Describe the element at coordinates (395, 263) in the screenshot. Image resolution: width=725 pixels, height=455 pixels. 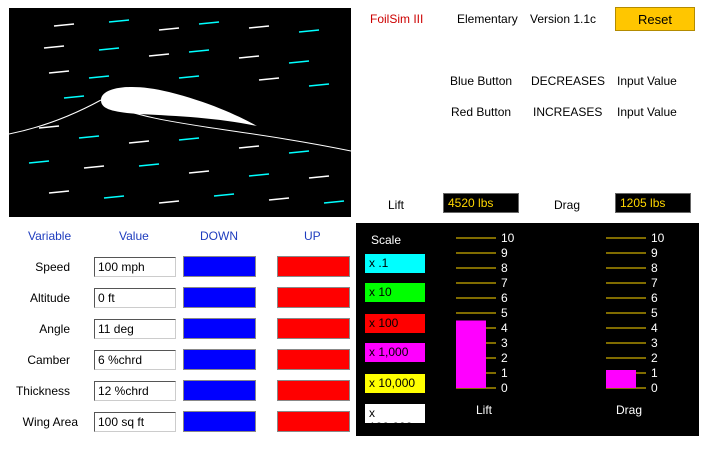
I see `scale-x-0.1: x .1` at that location.